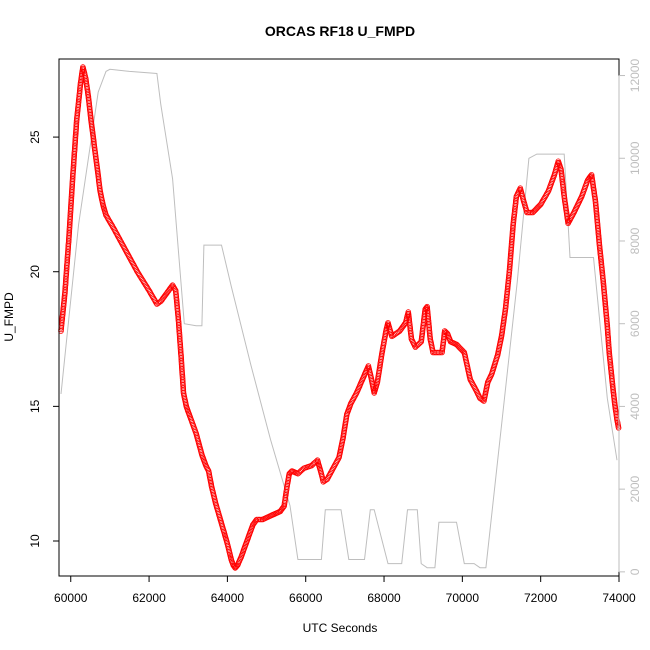  I want to click on y2-tick-label: 8000, so click(635, 240).